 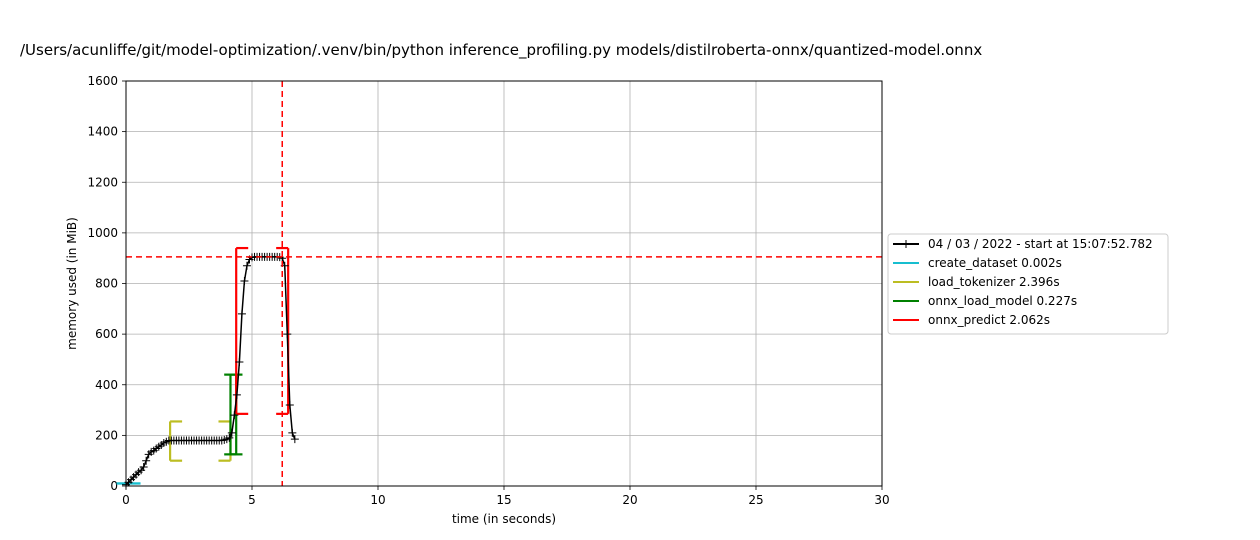 What do you see at coordinates (203, 365) in the screenshot?
I see `function-brackets` at bounding box center [203, 365].